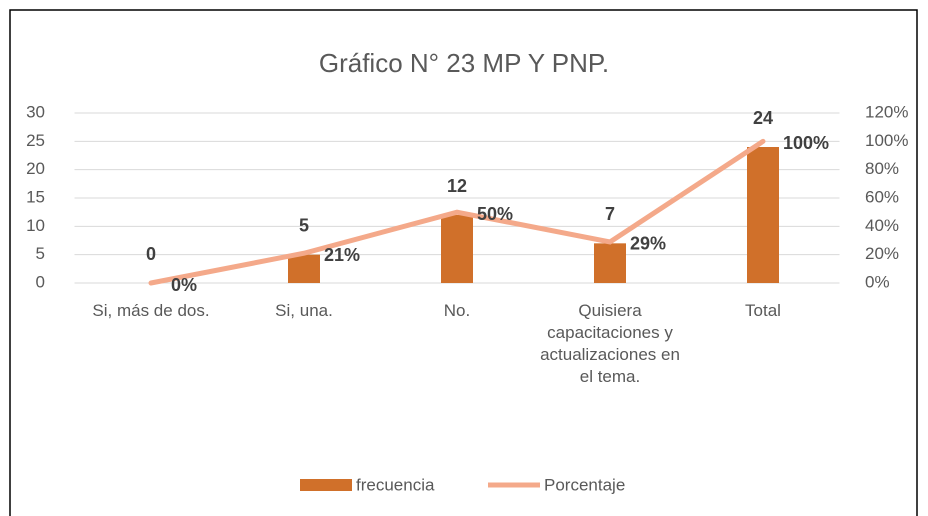 The height and width of the screenshot is (516, 928). What do you see at coordinates (882, 225) in the screenshot?
I see `y2-tick-label: 40%` at bounding box center [882, 225].